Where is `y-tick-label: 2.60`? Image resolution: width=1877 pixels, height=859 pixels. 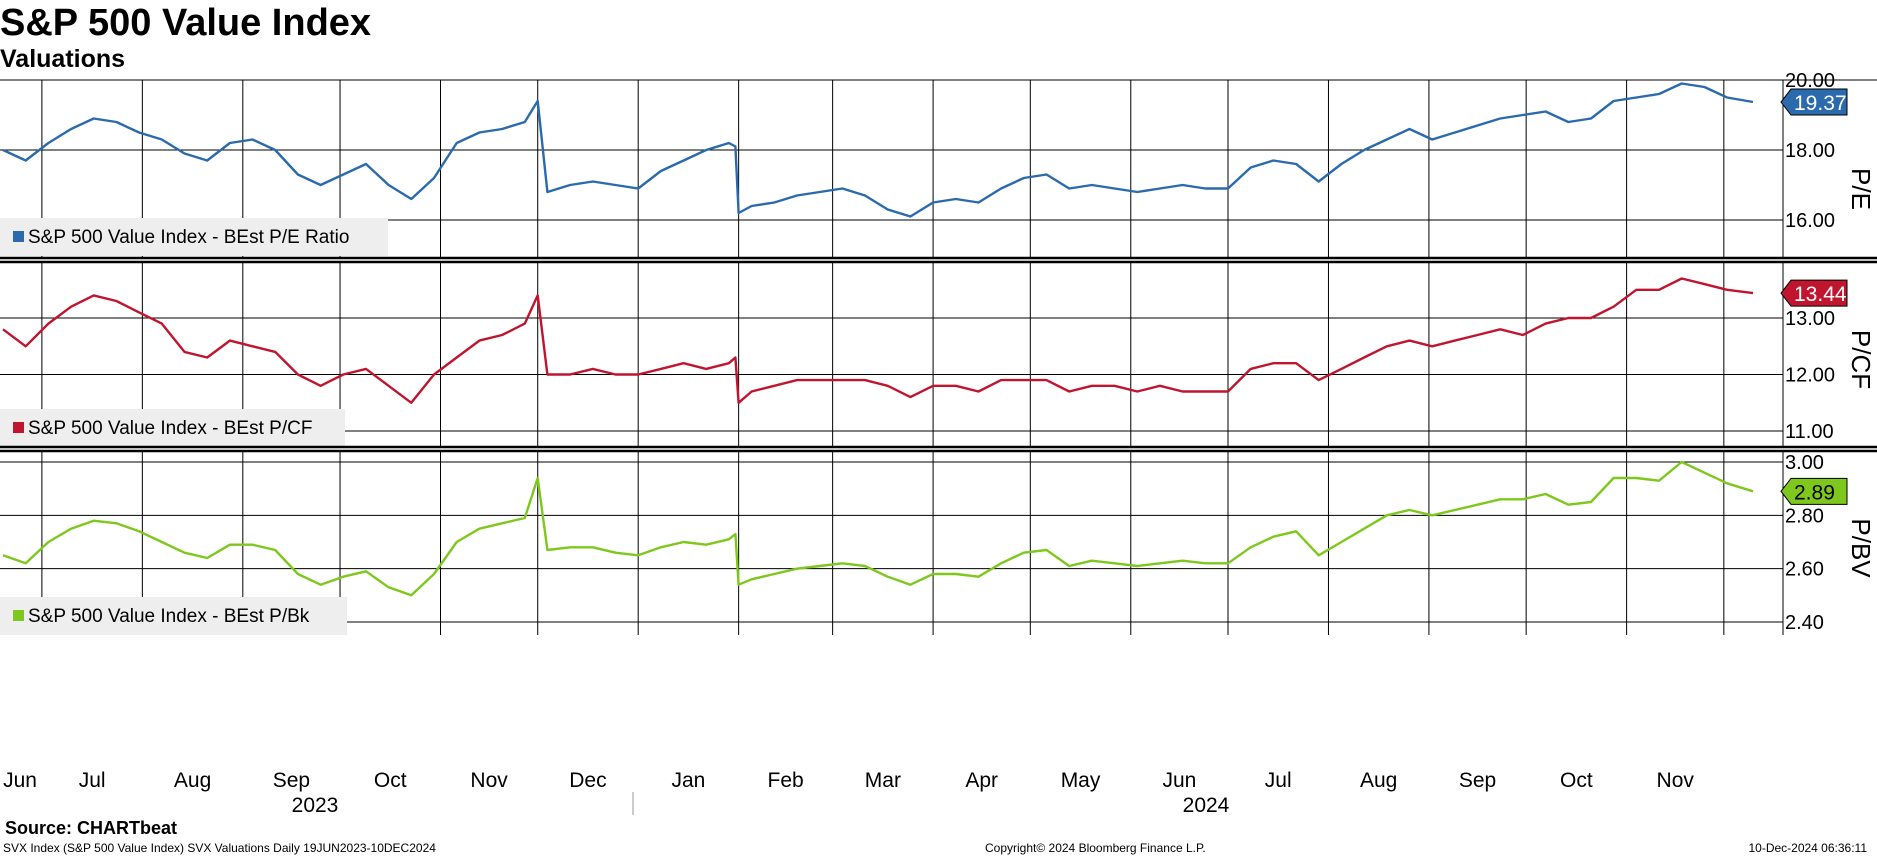 y-tick-label: 2.60 is located at coordinates (1804, 570).